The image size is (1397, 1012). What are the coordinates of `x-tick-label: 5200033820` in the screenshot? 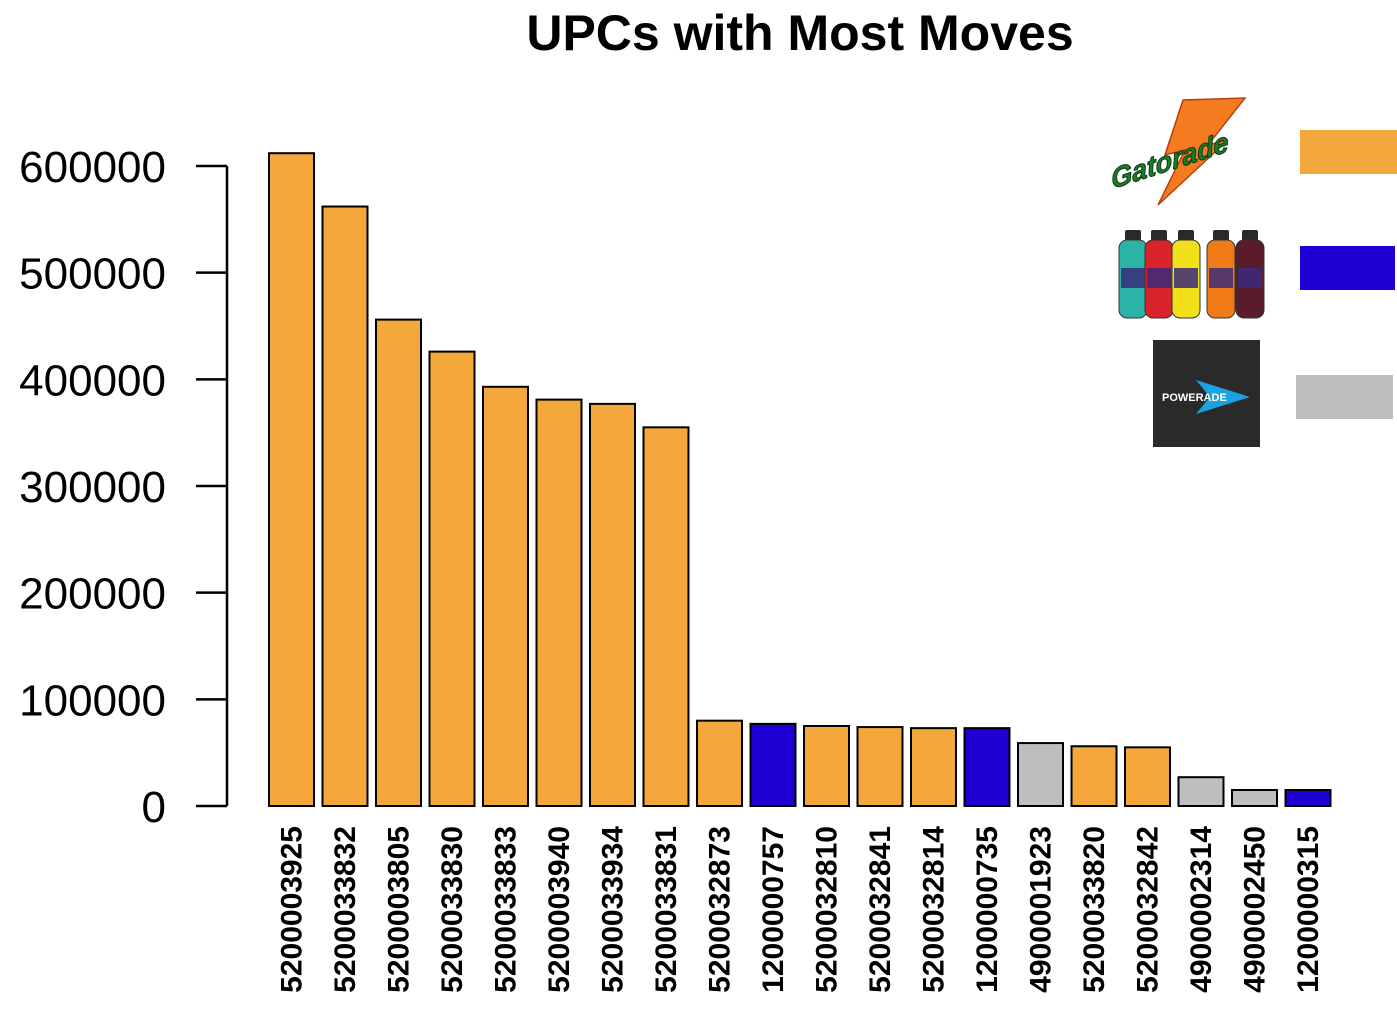 It's located at (1094, 909).